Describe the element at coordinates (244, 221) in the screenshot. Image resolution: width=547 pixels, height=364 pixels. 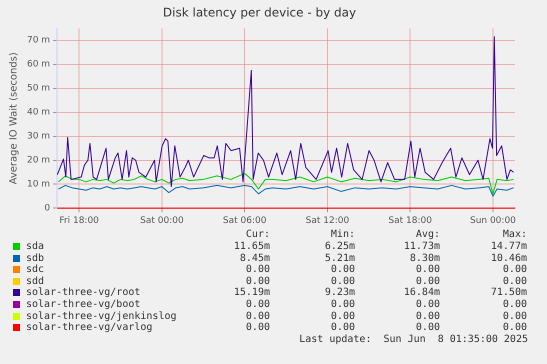
I see `x-tick-label: Sat 06:00` at that location.